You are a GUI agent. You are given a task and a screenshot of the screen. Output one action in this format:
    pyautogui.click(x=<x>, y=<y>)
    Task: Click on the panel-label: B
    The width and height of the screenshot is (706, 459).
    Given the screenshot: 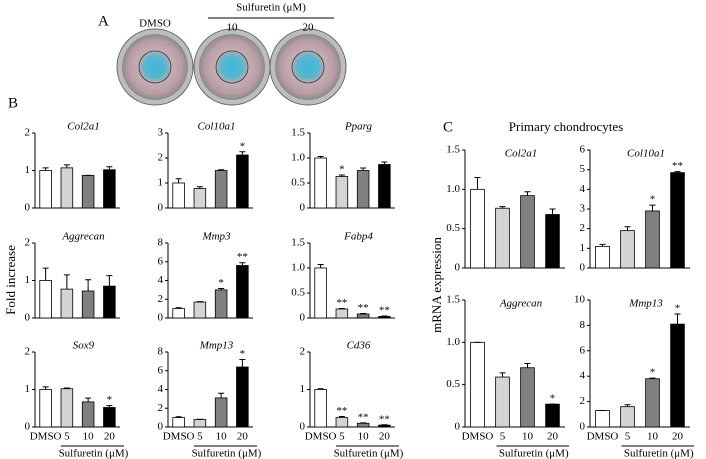 What is the action you would take?
    pyautogui.click(x=13, y=103)
    